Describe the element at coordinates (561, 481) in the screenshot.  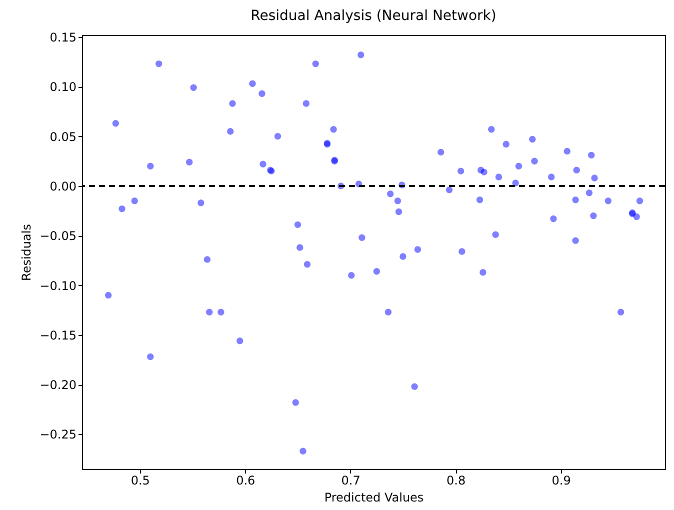
I see `x-tick-label: 0.9` at that location.